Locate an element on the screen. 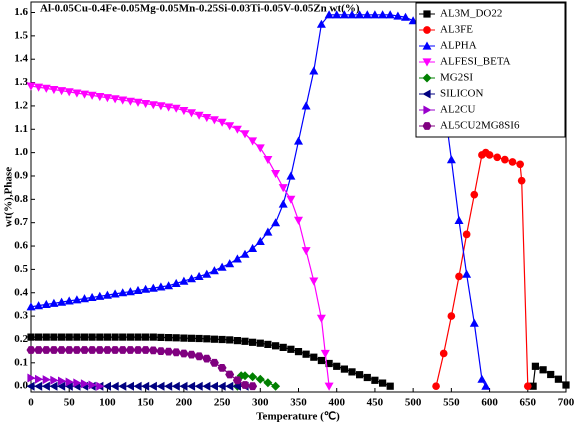  legend-box is located at coordinates (490, 70).